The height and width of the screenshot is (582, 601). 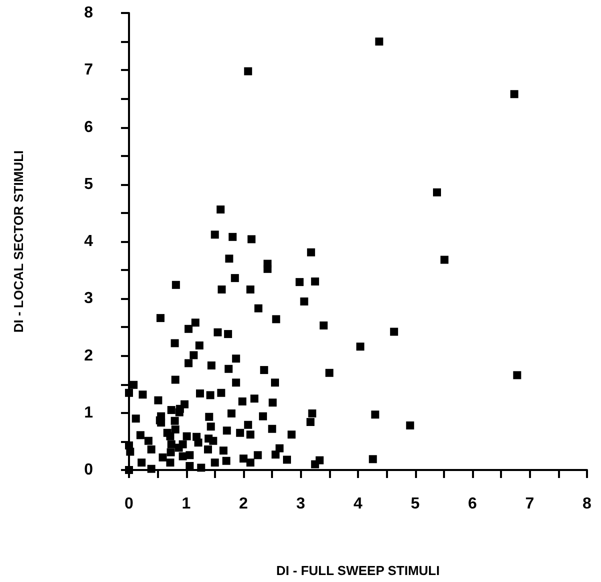 What do you see at coordinates (89, 70) in the screenshot?
I see `y-tick-label: 7` at bounding box center [89, 70].